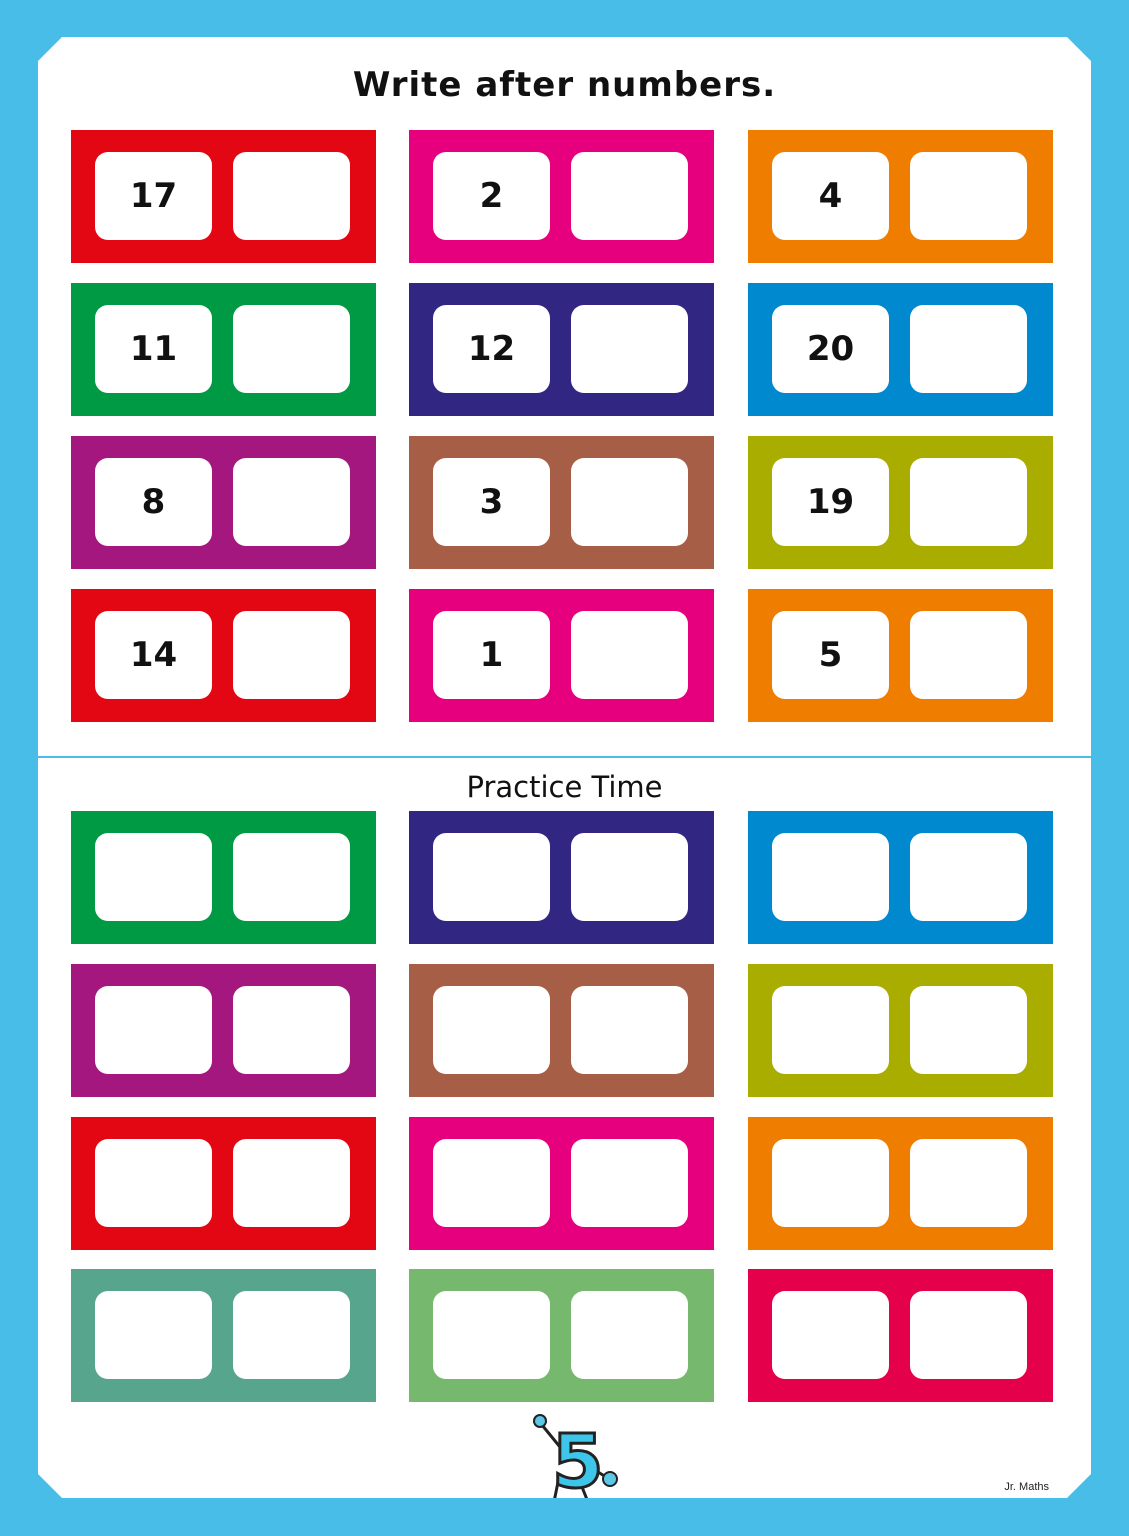 This screenshot has width=1129, height=1536. Describe the element at coordinates (830, 196) in the screenshot. I see `given-number-box: 4` at that location.